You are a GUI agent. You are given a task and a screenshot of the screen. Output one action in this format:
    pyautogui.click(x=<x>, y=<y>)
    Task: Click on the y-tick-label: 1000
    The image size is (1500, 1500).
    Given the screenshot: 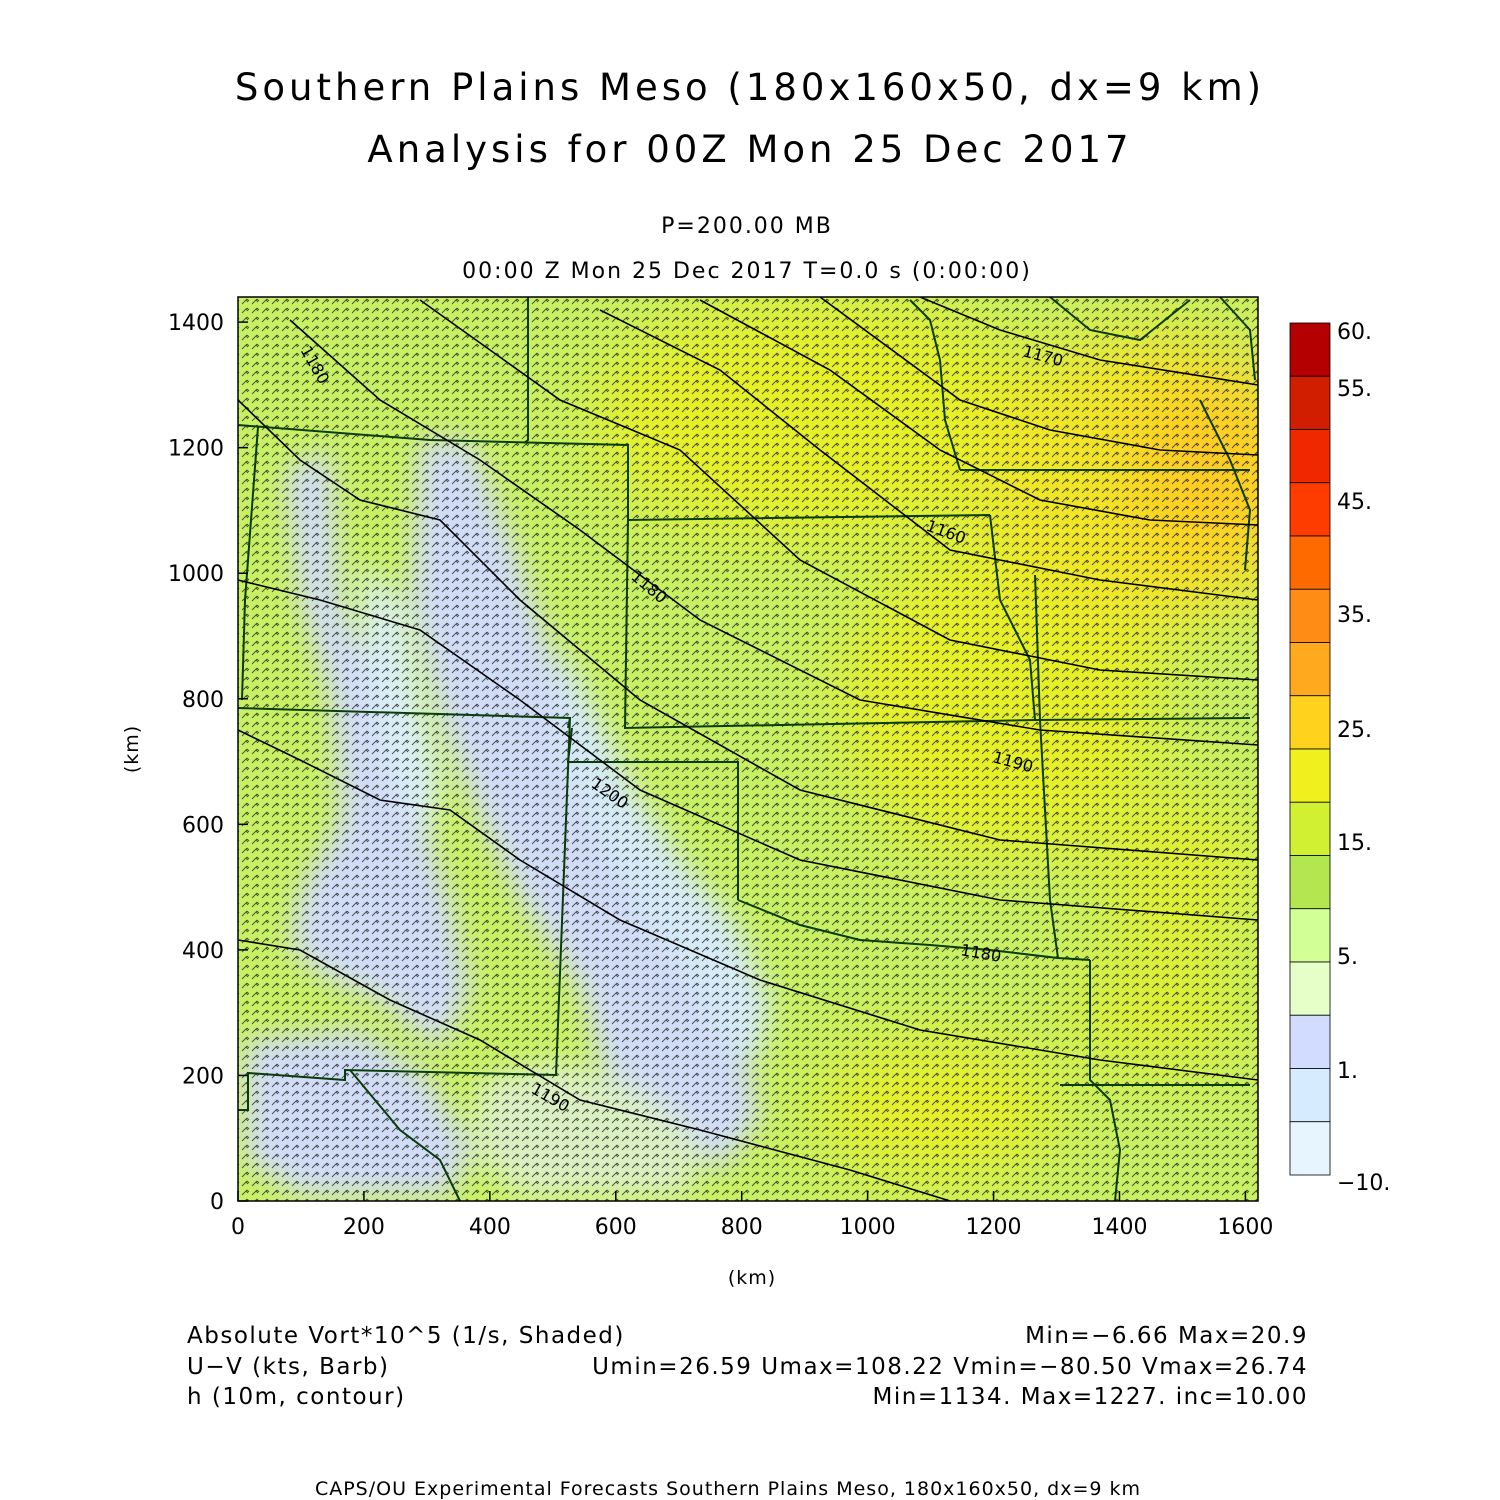 What is the action you would take?
    pyautogui.click(x=196, y=574)
    